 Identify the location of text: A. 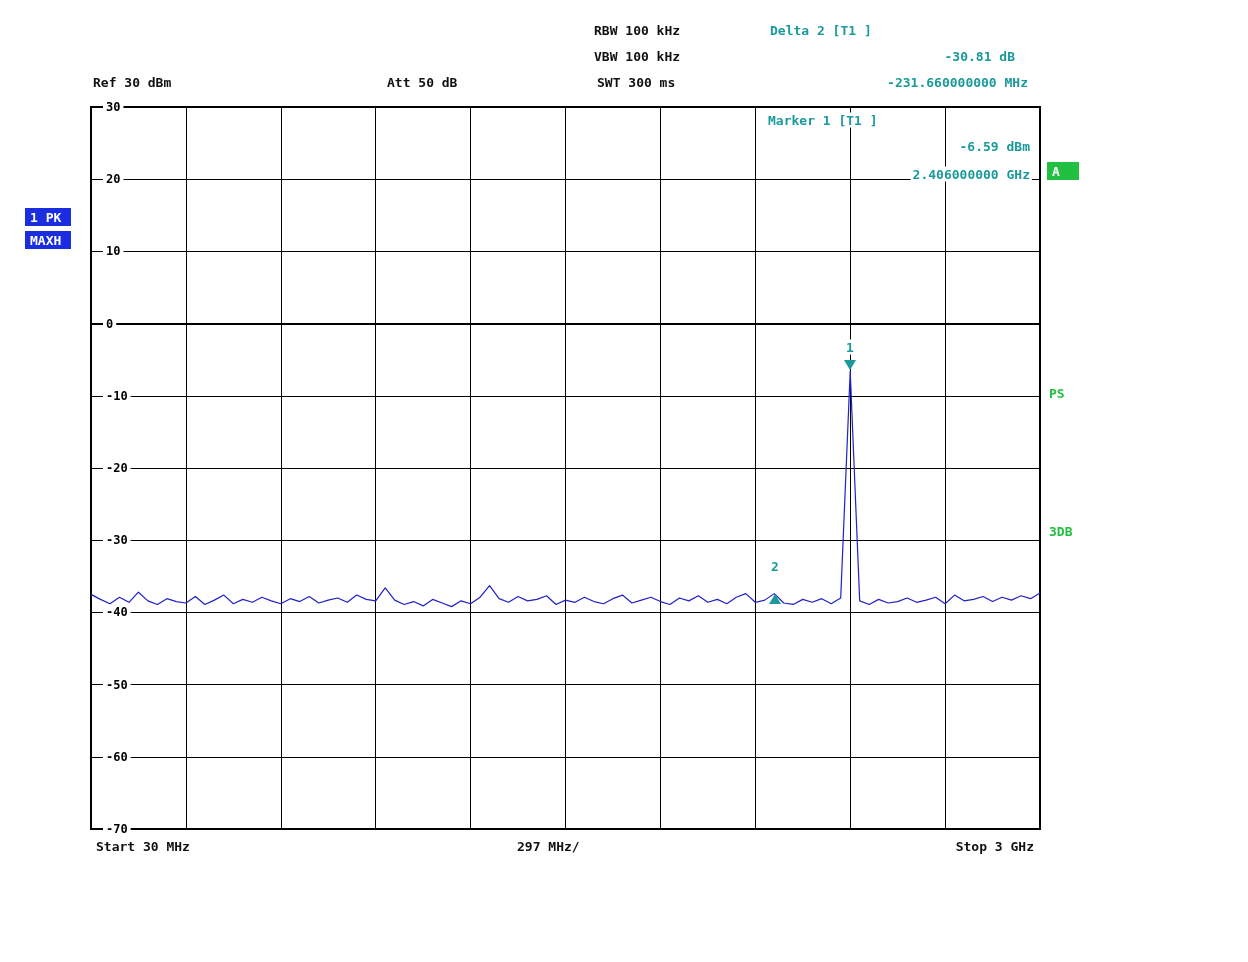
(1056, 171).